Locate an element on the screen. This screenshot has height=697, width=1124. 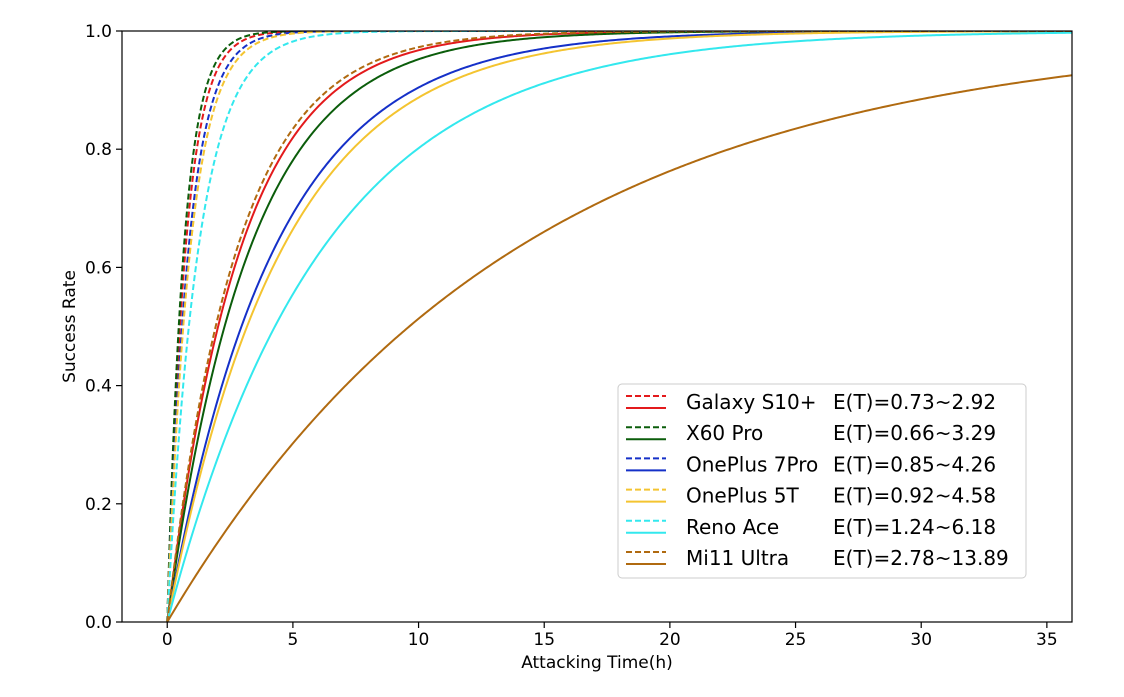
x-tick-label: 35 is located at coordinates (1047, 640).